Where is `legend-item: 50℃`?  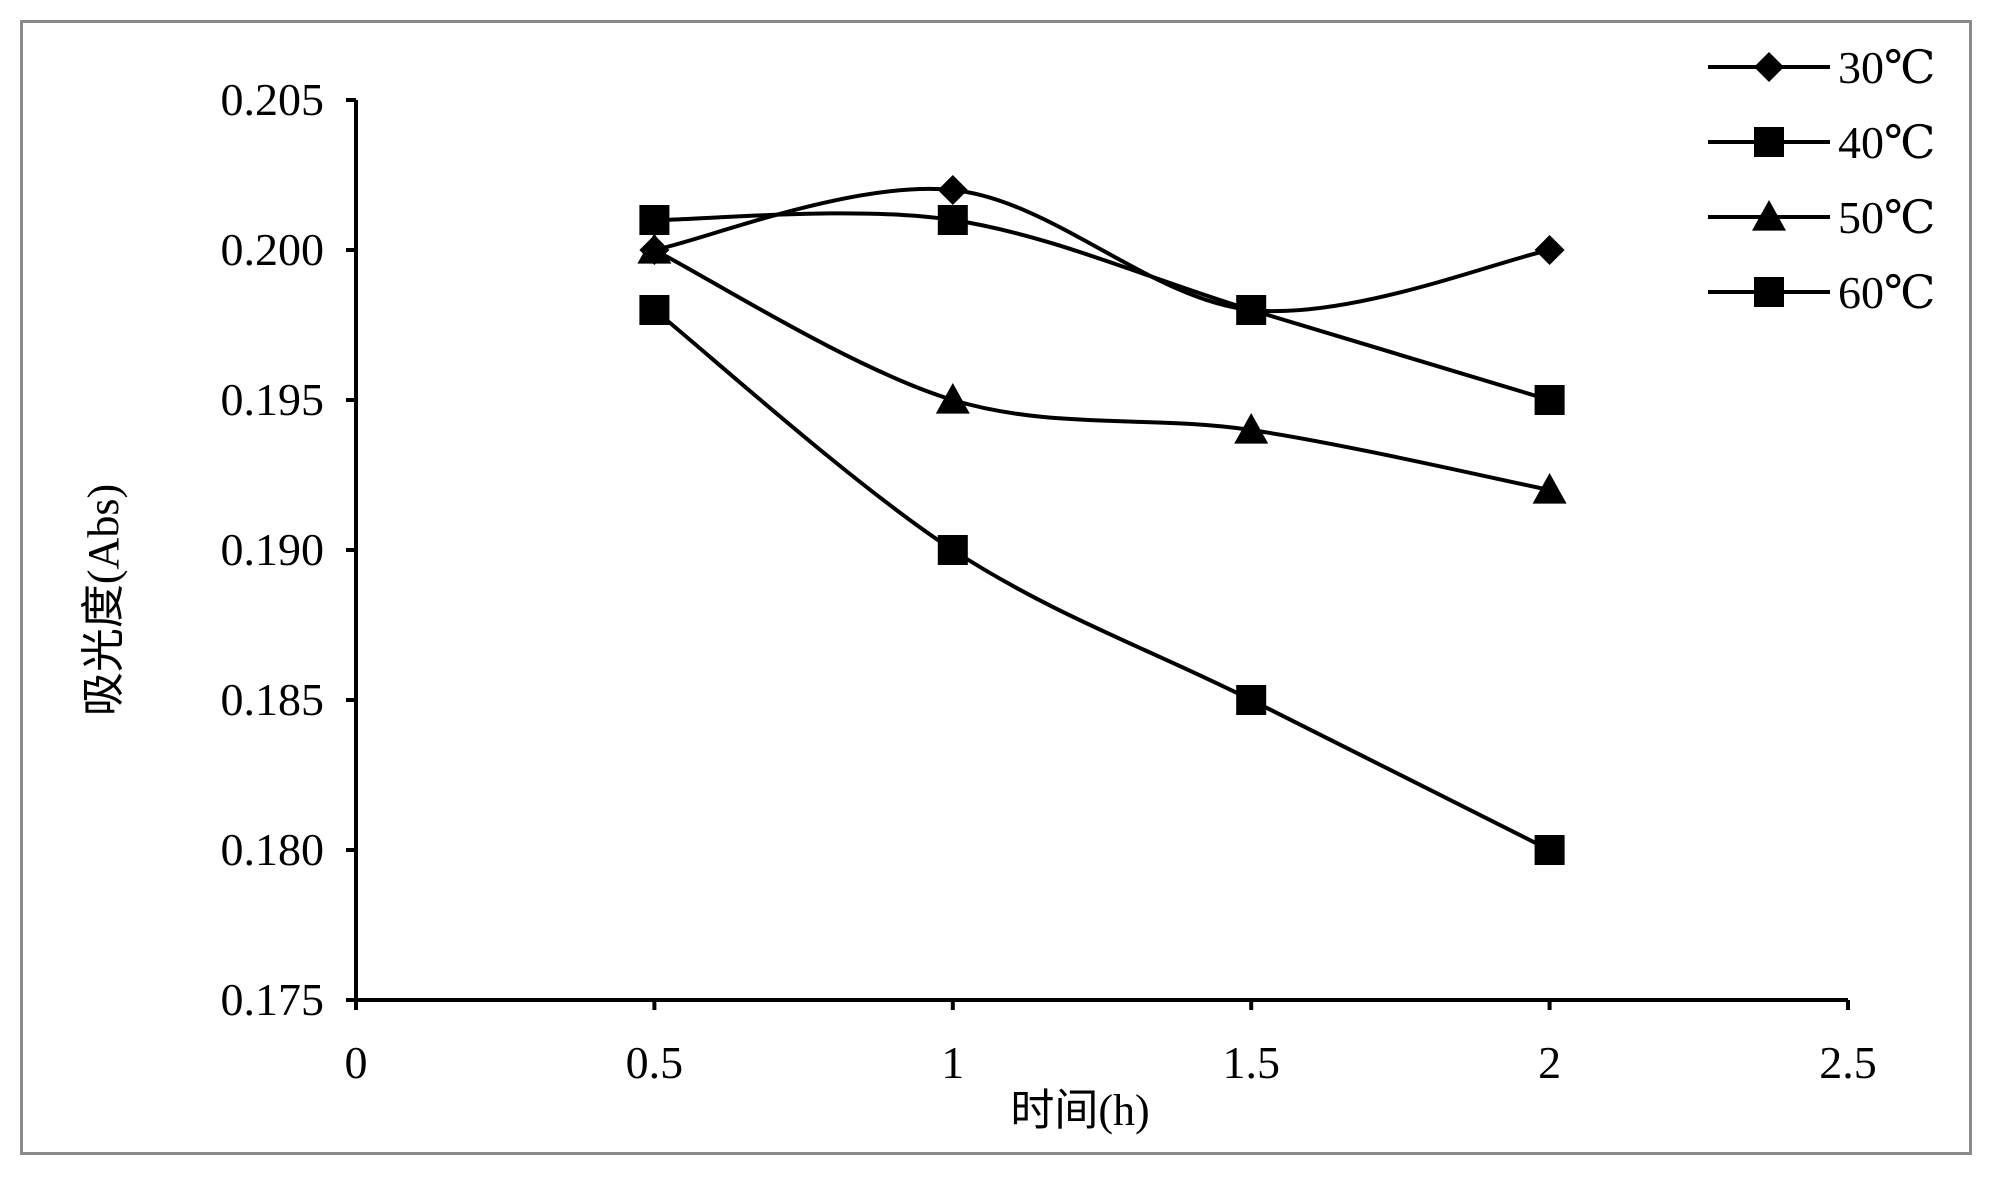 legend-item: 50℃ is located at coordinates (1821, 217).